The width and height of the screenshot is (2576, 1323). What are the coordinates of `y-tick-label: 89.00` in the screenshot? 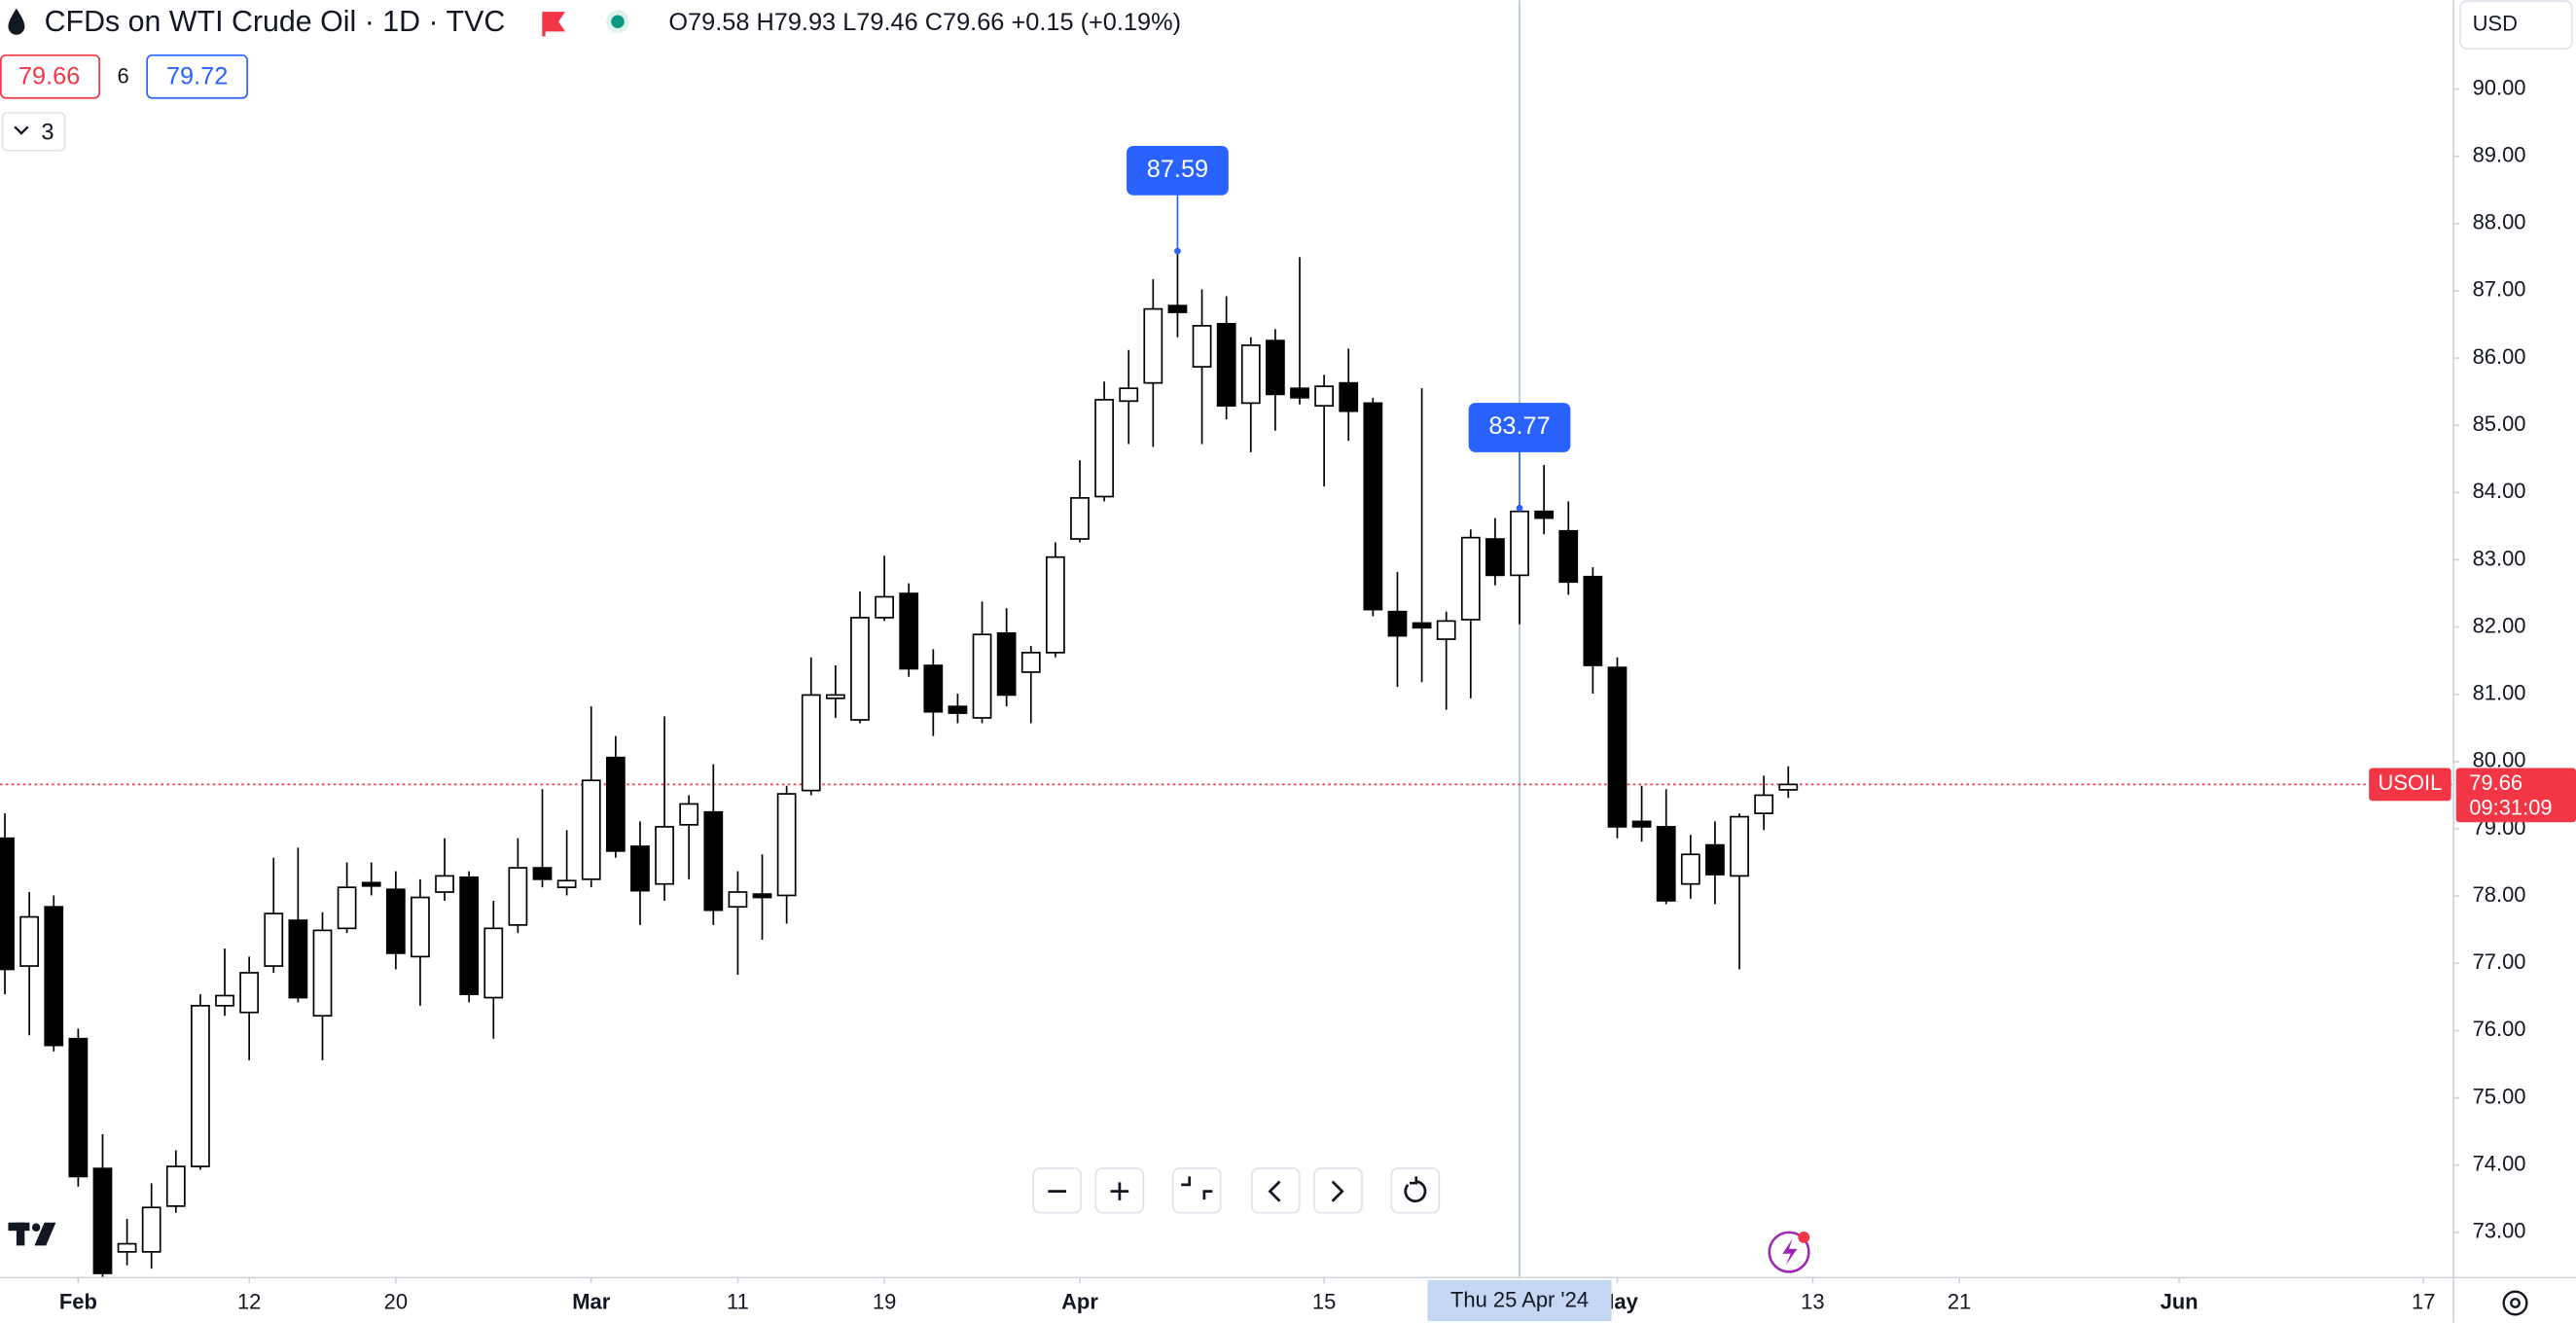 It's located at (2499, 154).